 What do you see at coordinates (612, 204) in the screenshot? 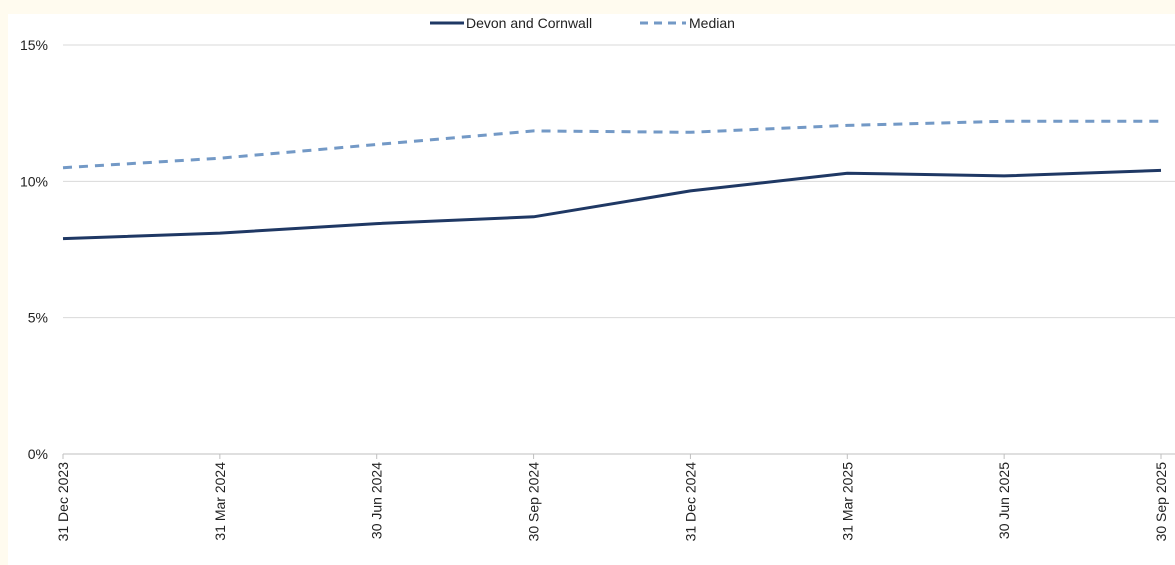
I see `series-line-devon-and-cornwall` at bounding box center [612, 204].